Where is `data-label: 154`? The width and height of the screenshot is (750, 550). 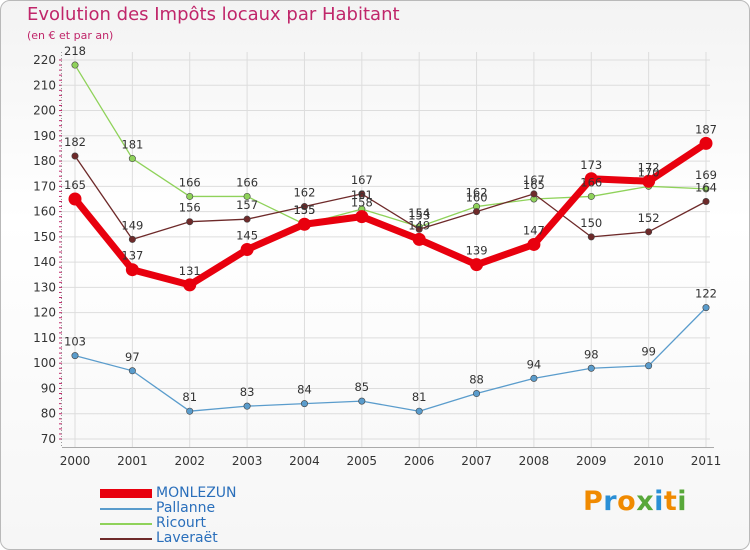 data-label: 154 is located at coordinates (419, 213).